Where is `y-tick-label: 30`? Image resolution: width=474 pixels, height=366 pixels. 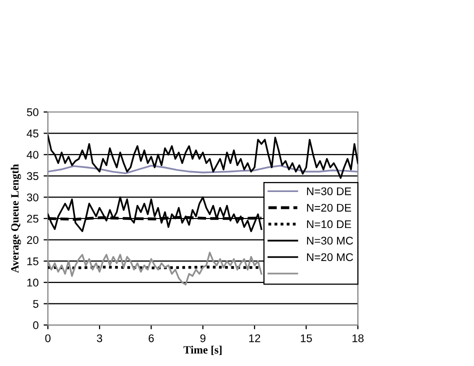 y-tick-label: 30 is located at coordinates (32, 197).